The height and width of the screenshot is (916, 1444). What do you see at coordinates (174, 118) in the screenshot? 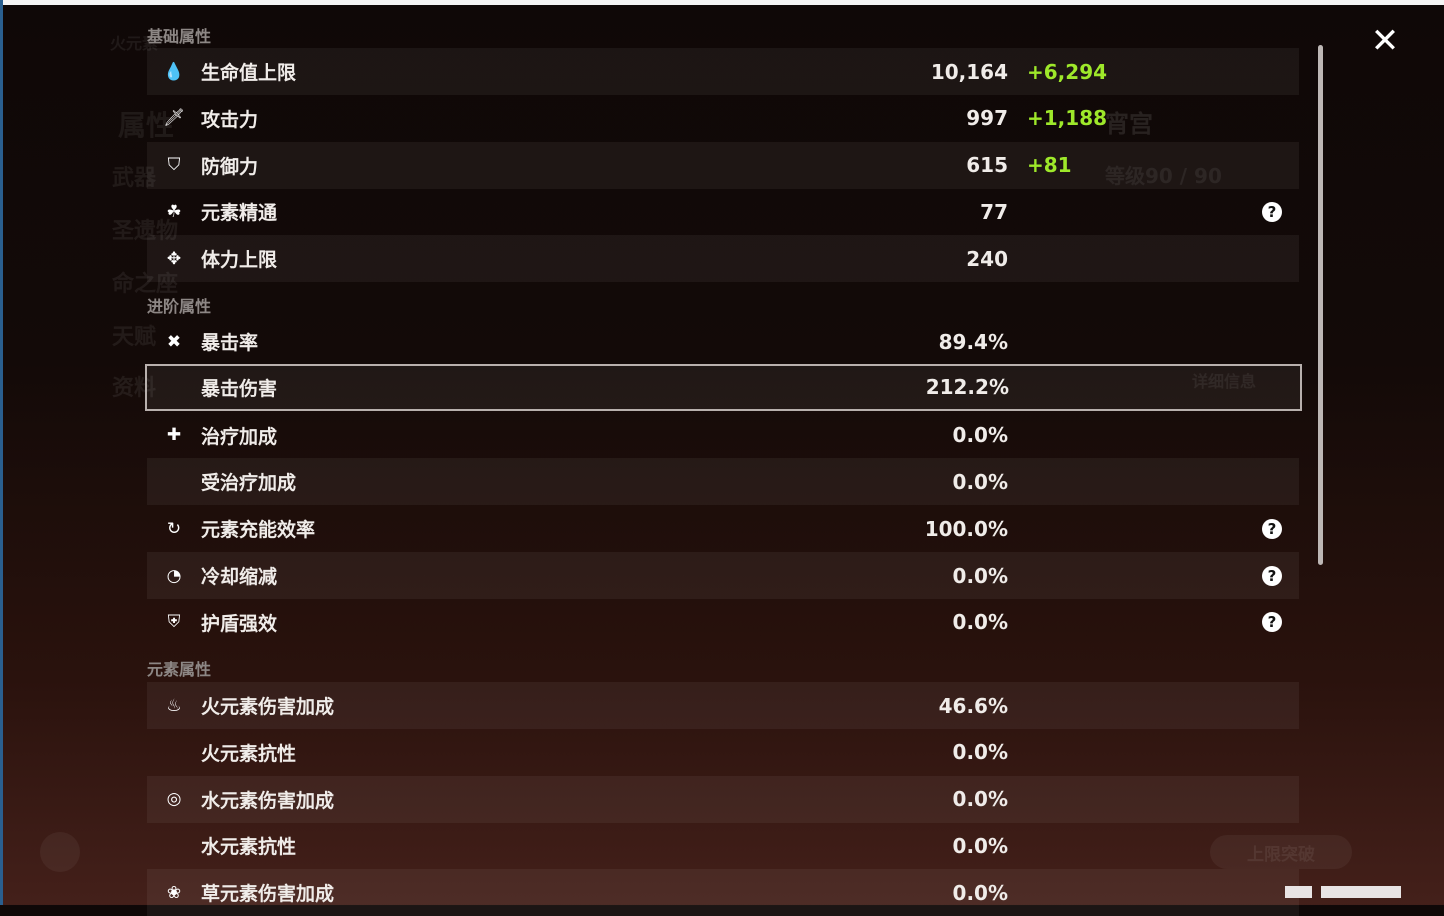
I see `sword-icon: 🗡` at bounding box center [174, 118].